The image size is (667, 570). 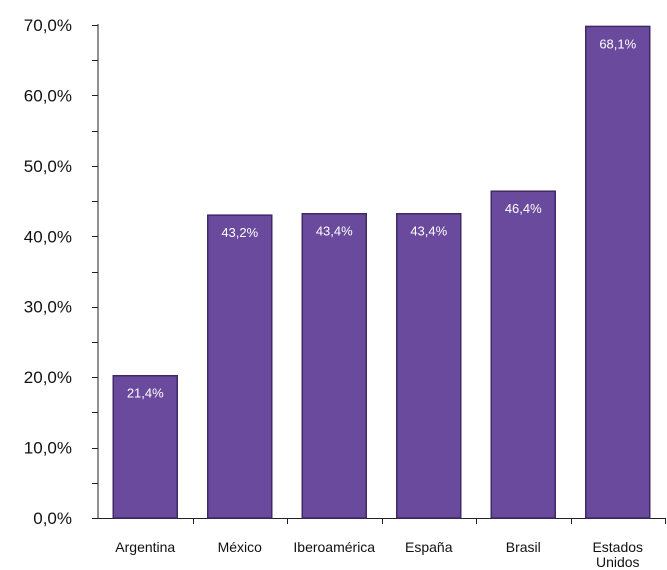 I want to click on x-tick-label: Brasil, so click(x=523, y=547).